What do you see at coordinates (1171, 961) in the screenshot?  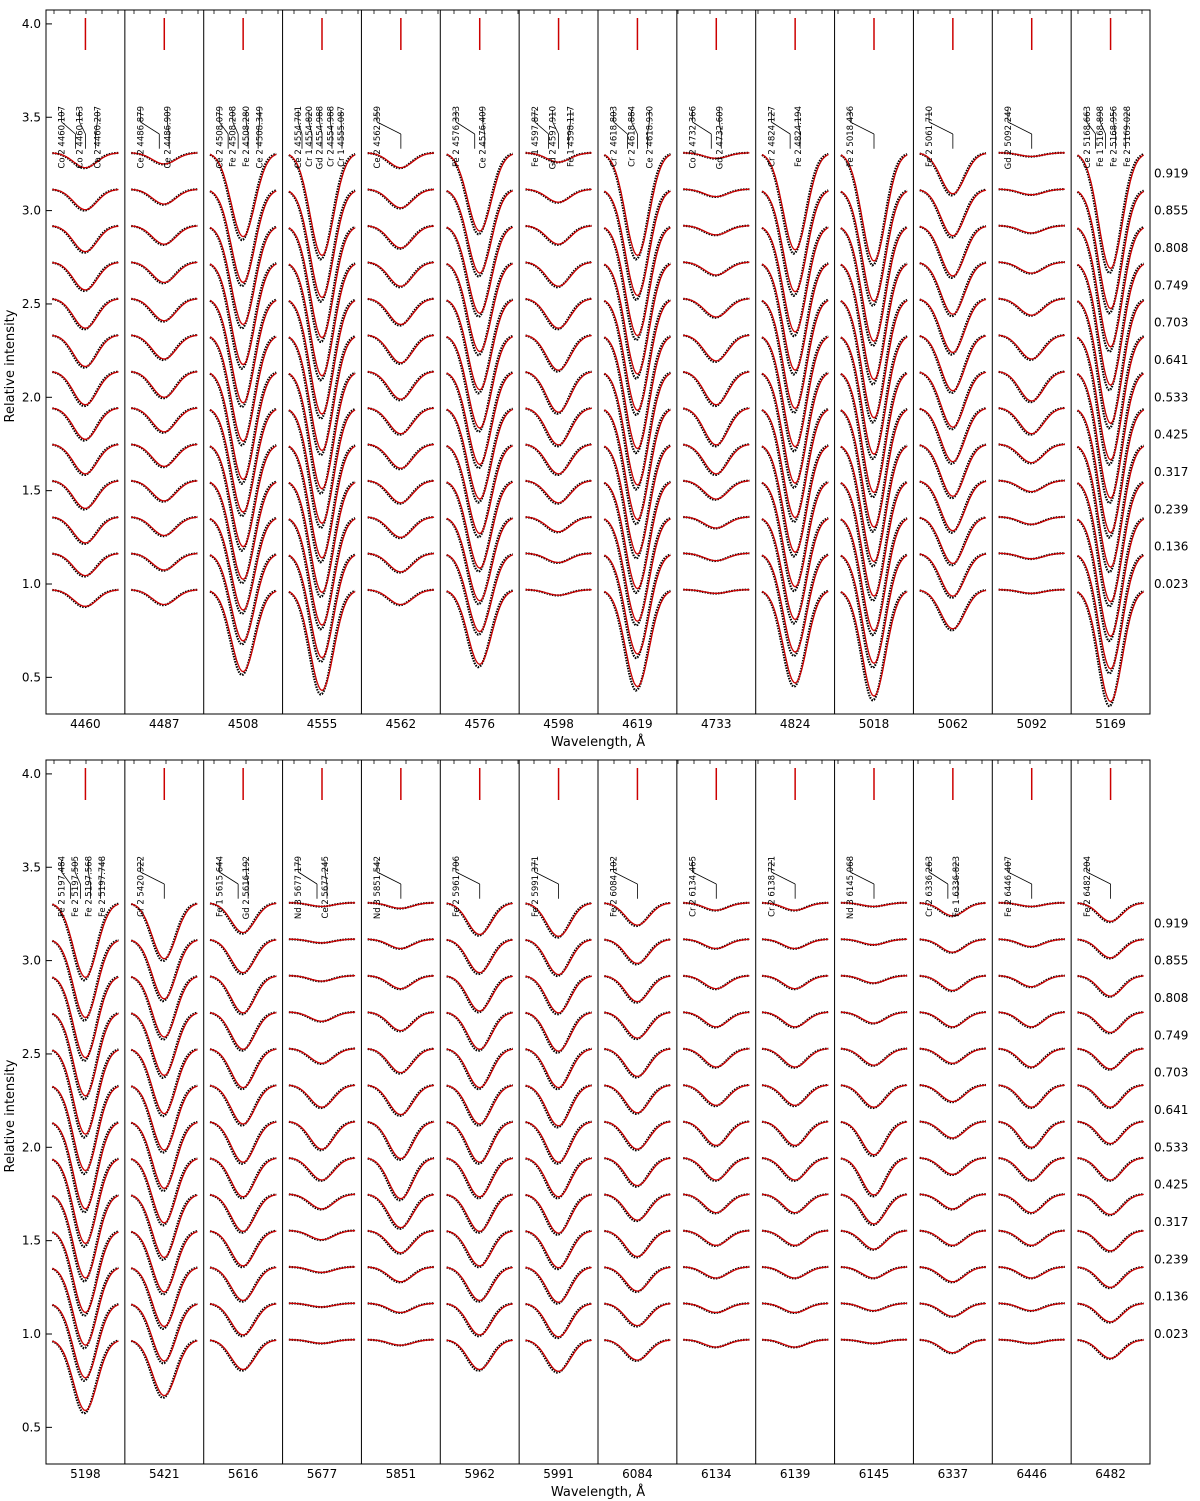 I see `phase-label: 0.855` at bounding box center [1171, 961].